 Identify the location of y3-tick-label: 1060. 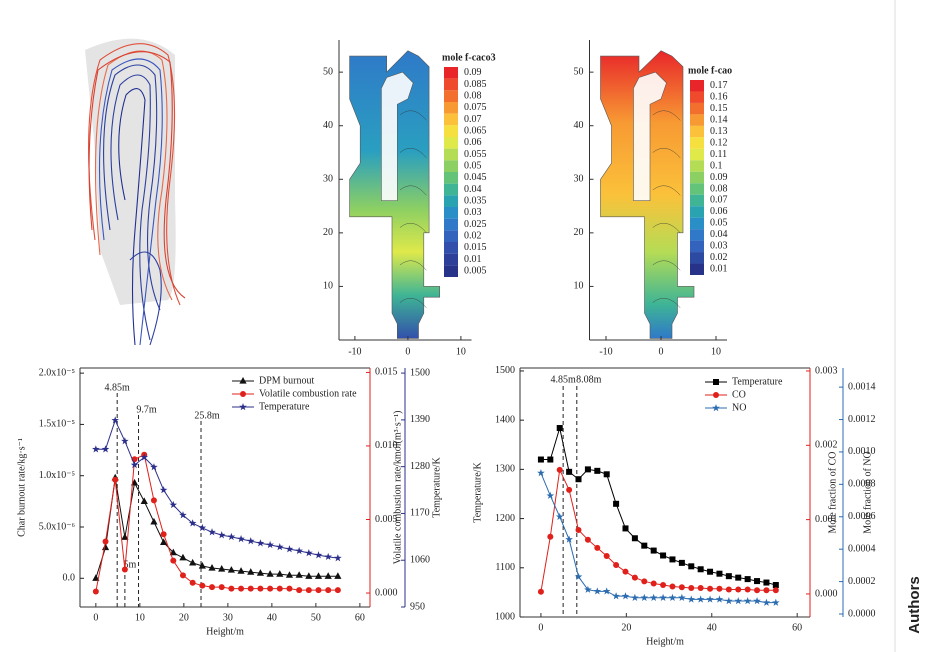
(420, 560).